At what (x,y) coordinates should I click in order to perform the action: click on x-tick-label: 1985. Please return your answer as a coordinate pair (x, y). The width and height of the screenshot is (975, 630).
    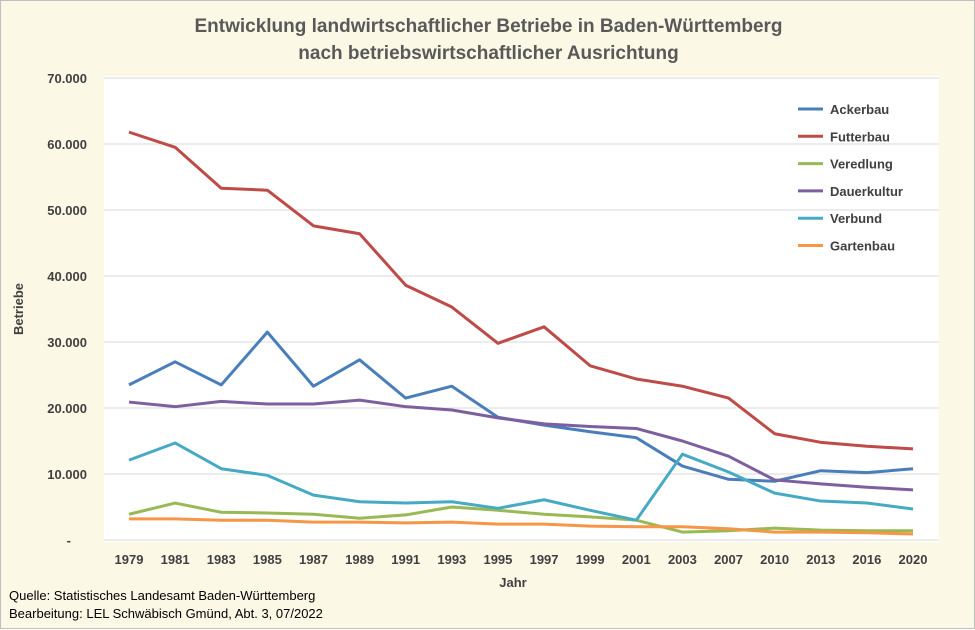
    Looking at the image, I should click on (267, 559).